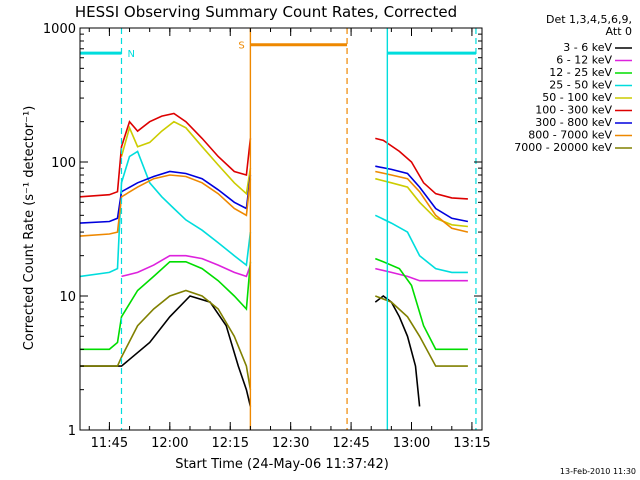 This screenshot has height=480, width=640. I want to click on legend-item-label: 7000 - 20000 keV, so click(563, 147).